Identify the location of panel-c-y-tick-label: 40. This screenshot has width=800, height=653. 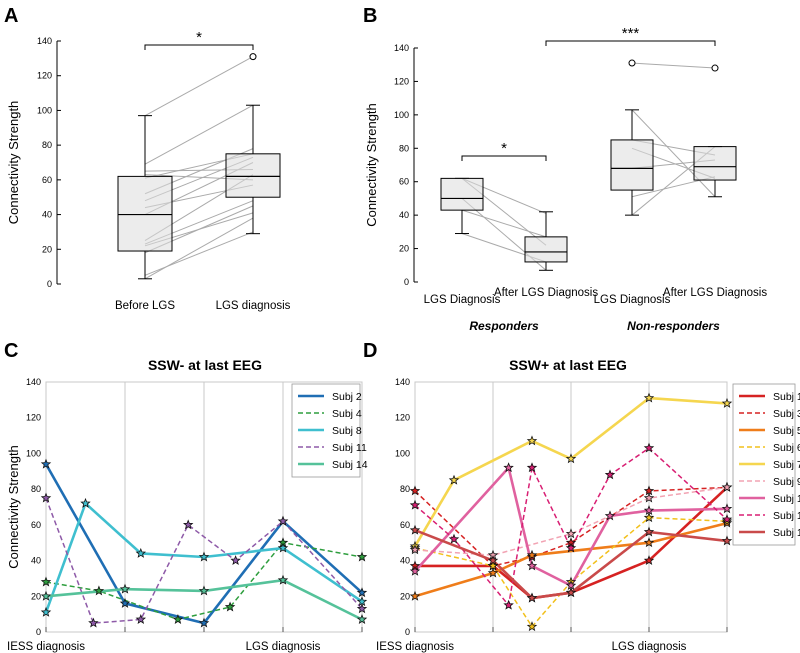
(36, 561).